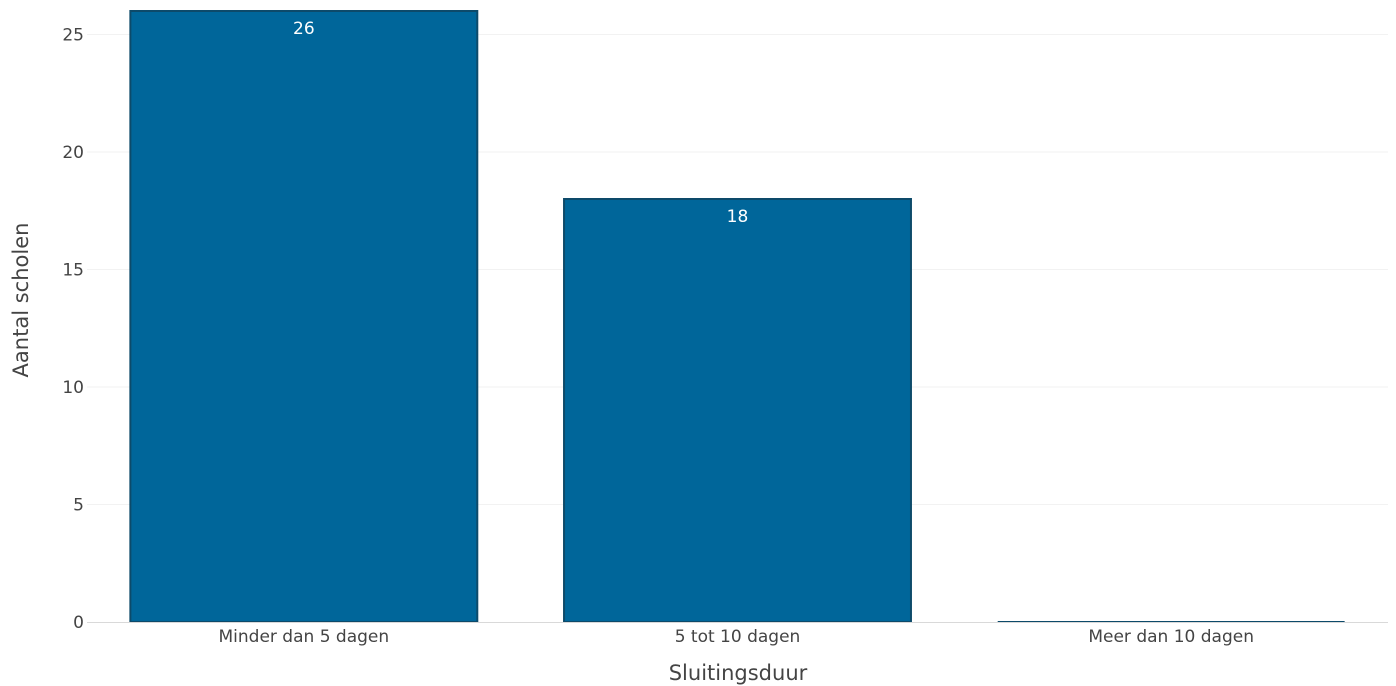  What do you see at coordinates (73, 153) in the screenshot?
I see `y-tick-label: 20` at bounding box center [73, 153].